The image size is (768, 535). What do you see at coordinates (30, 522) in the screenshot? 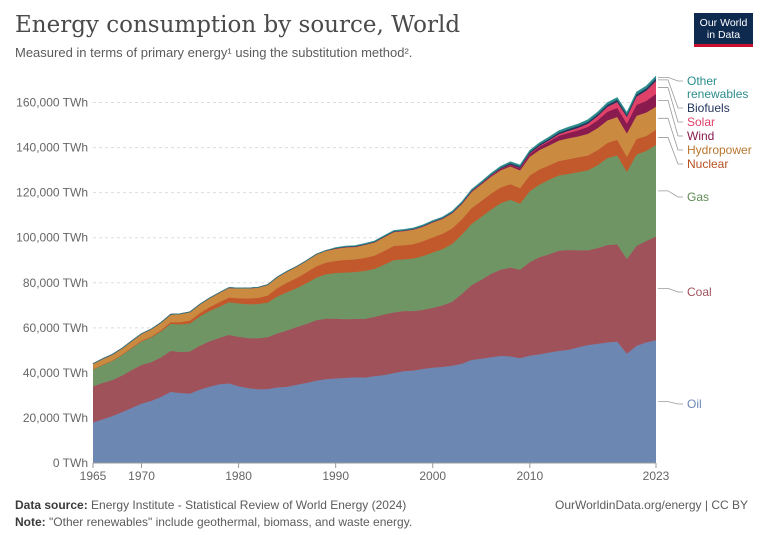
I see `note-label: Note:` at bounding box center [30, 522].